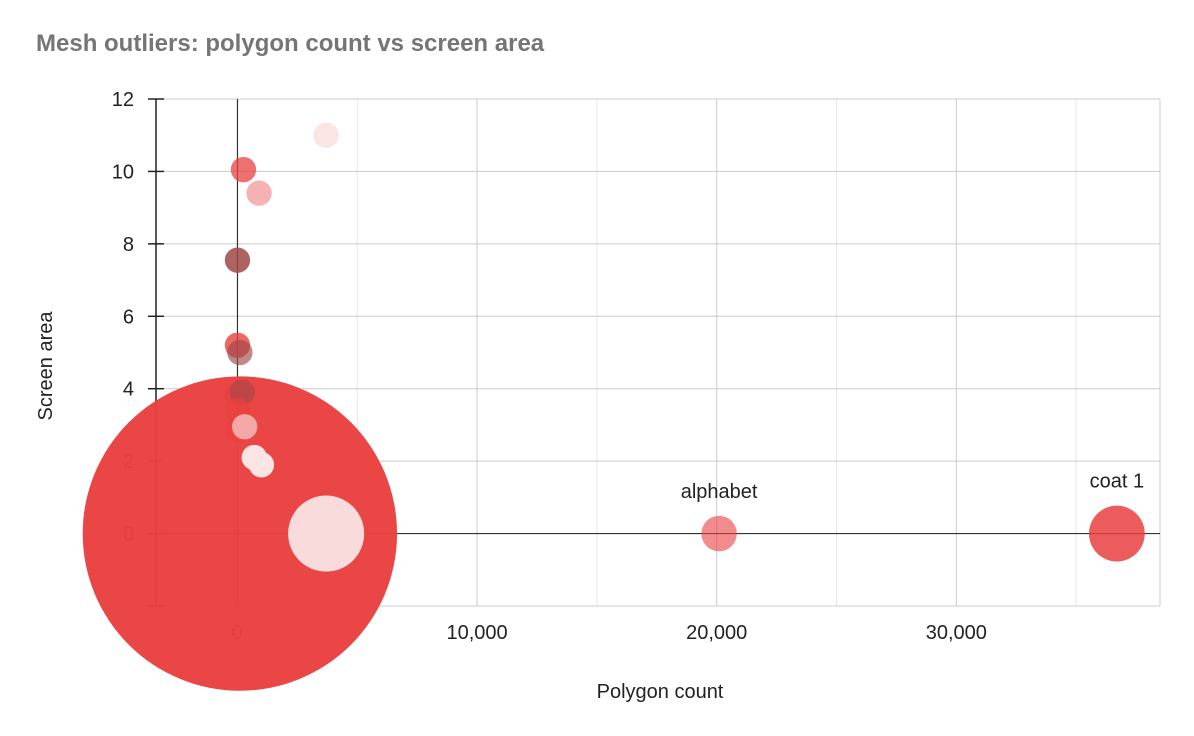 The height and width of the screenshot is (736, 1194). Describe the element at coordinates (716, 633) in the screenshot. I see `x-tick-label: 20,000` at that location.